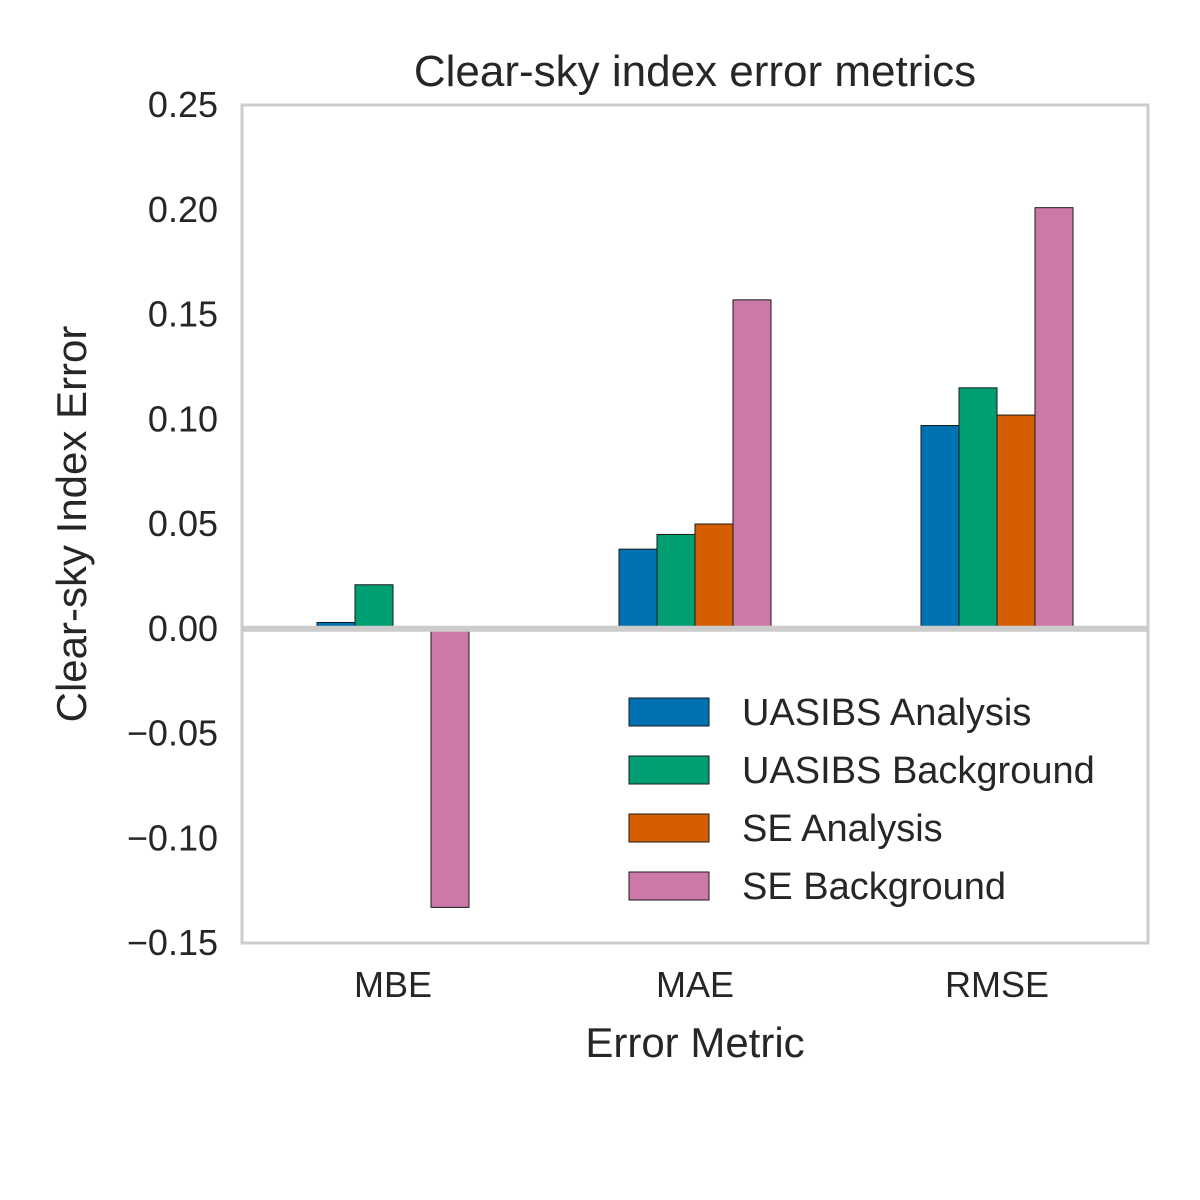 The image size is (1200, 1200). I want to click on y-tick-label: −0.05, so click(172, 733).